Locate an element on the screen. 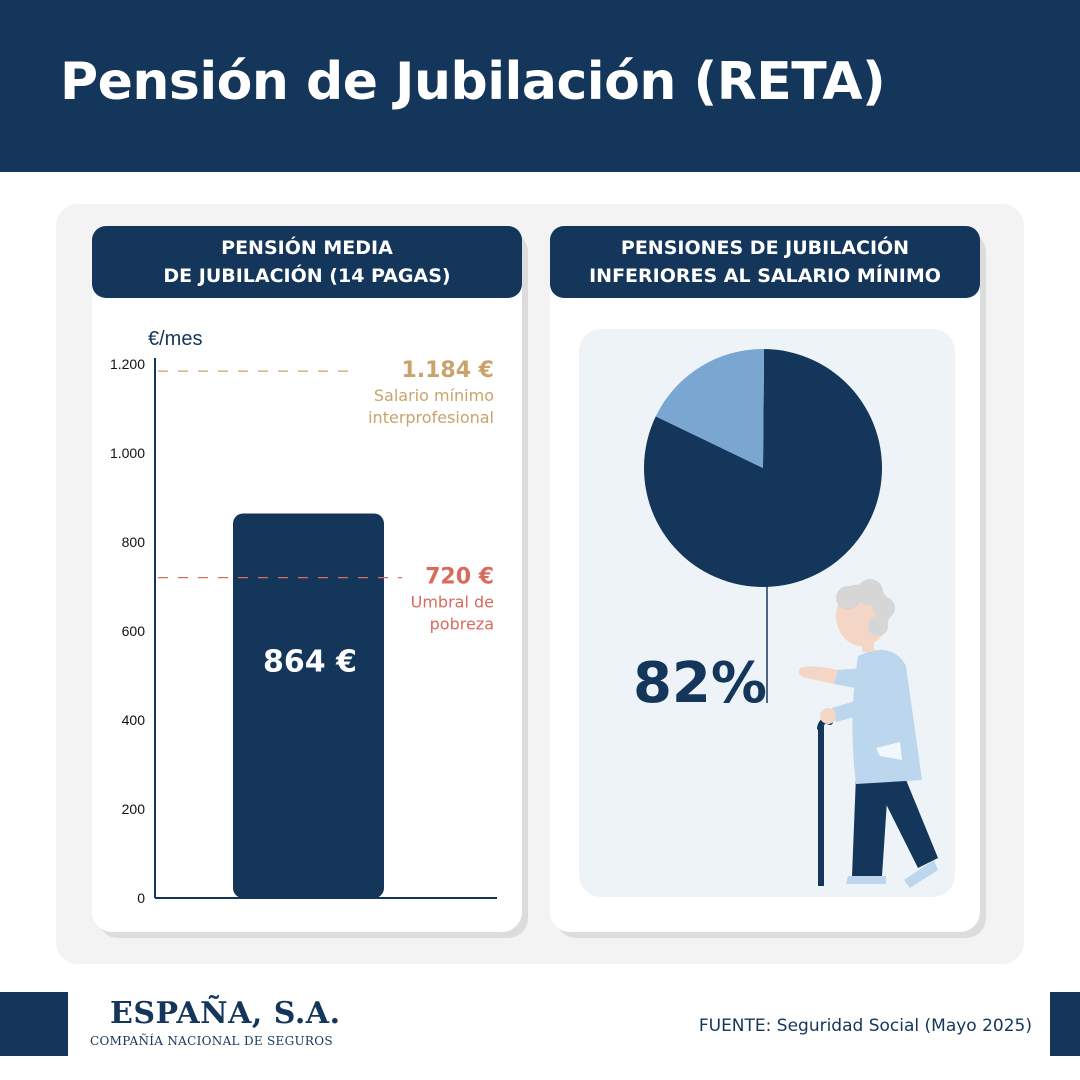  footer-accent-left is located at coordinates (34, 1024).